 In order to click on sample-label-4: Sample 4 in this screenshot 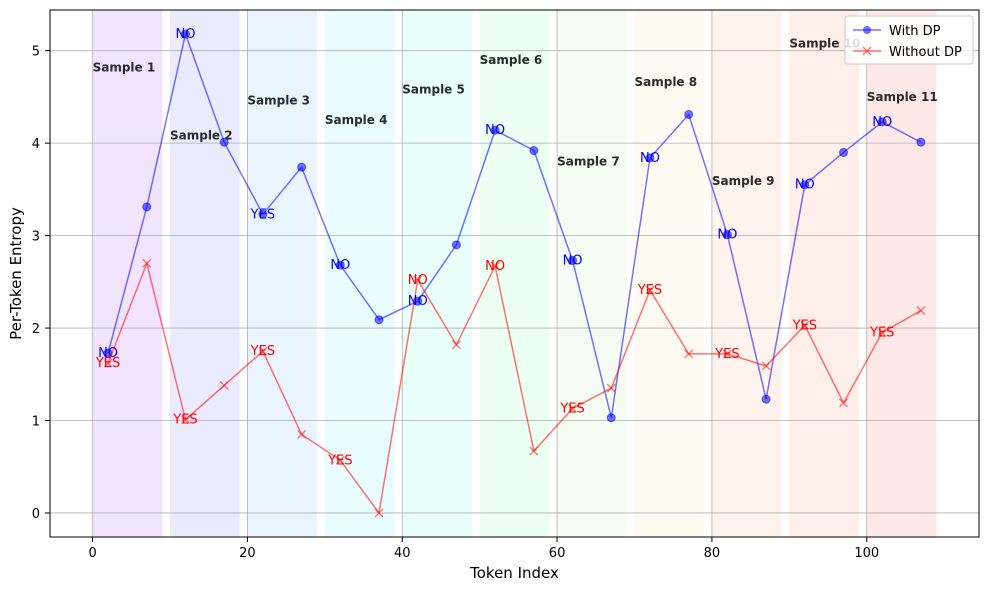, I will do `click(356, 120)`.